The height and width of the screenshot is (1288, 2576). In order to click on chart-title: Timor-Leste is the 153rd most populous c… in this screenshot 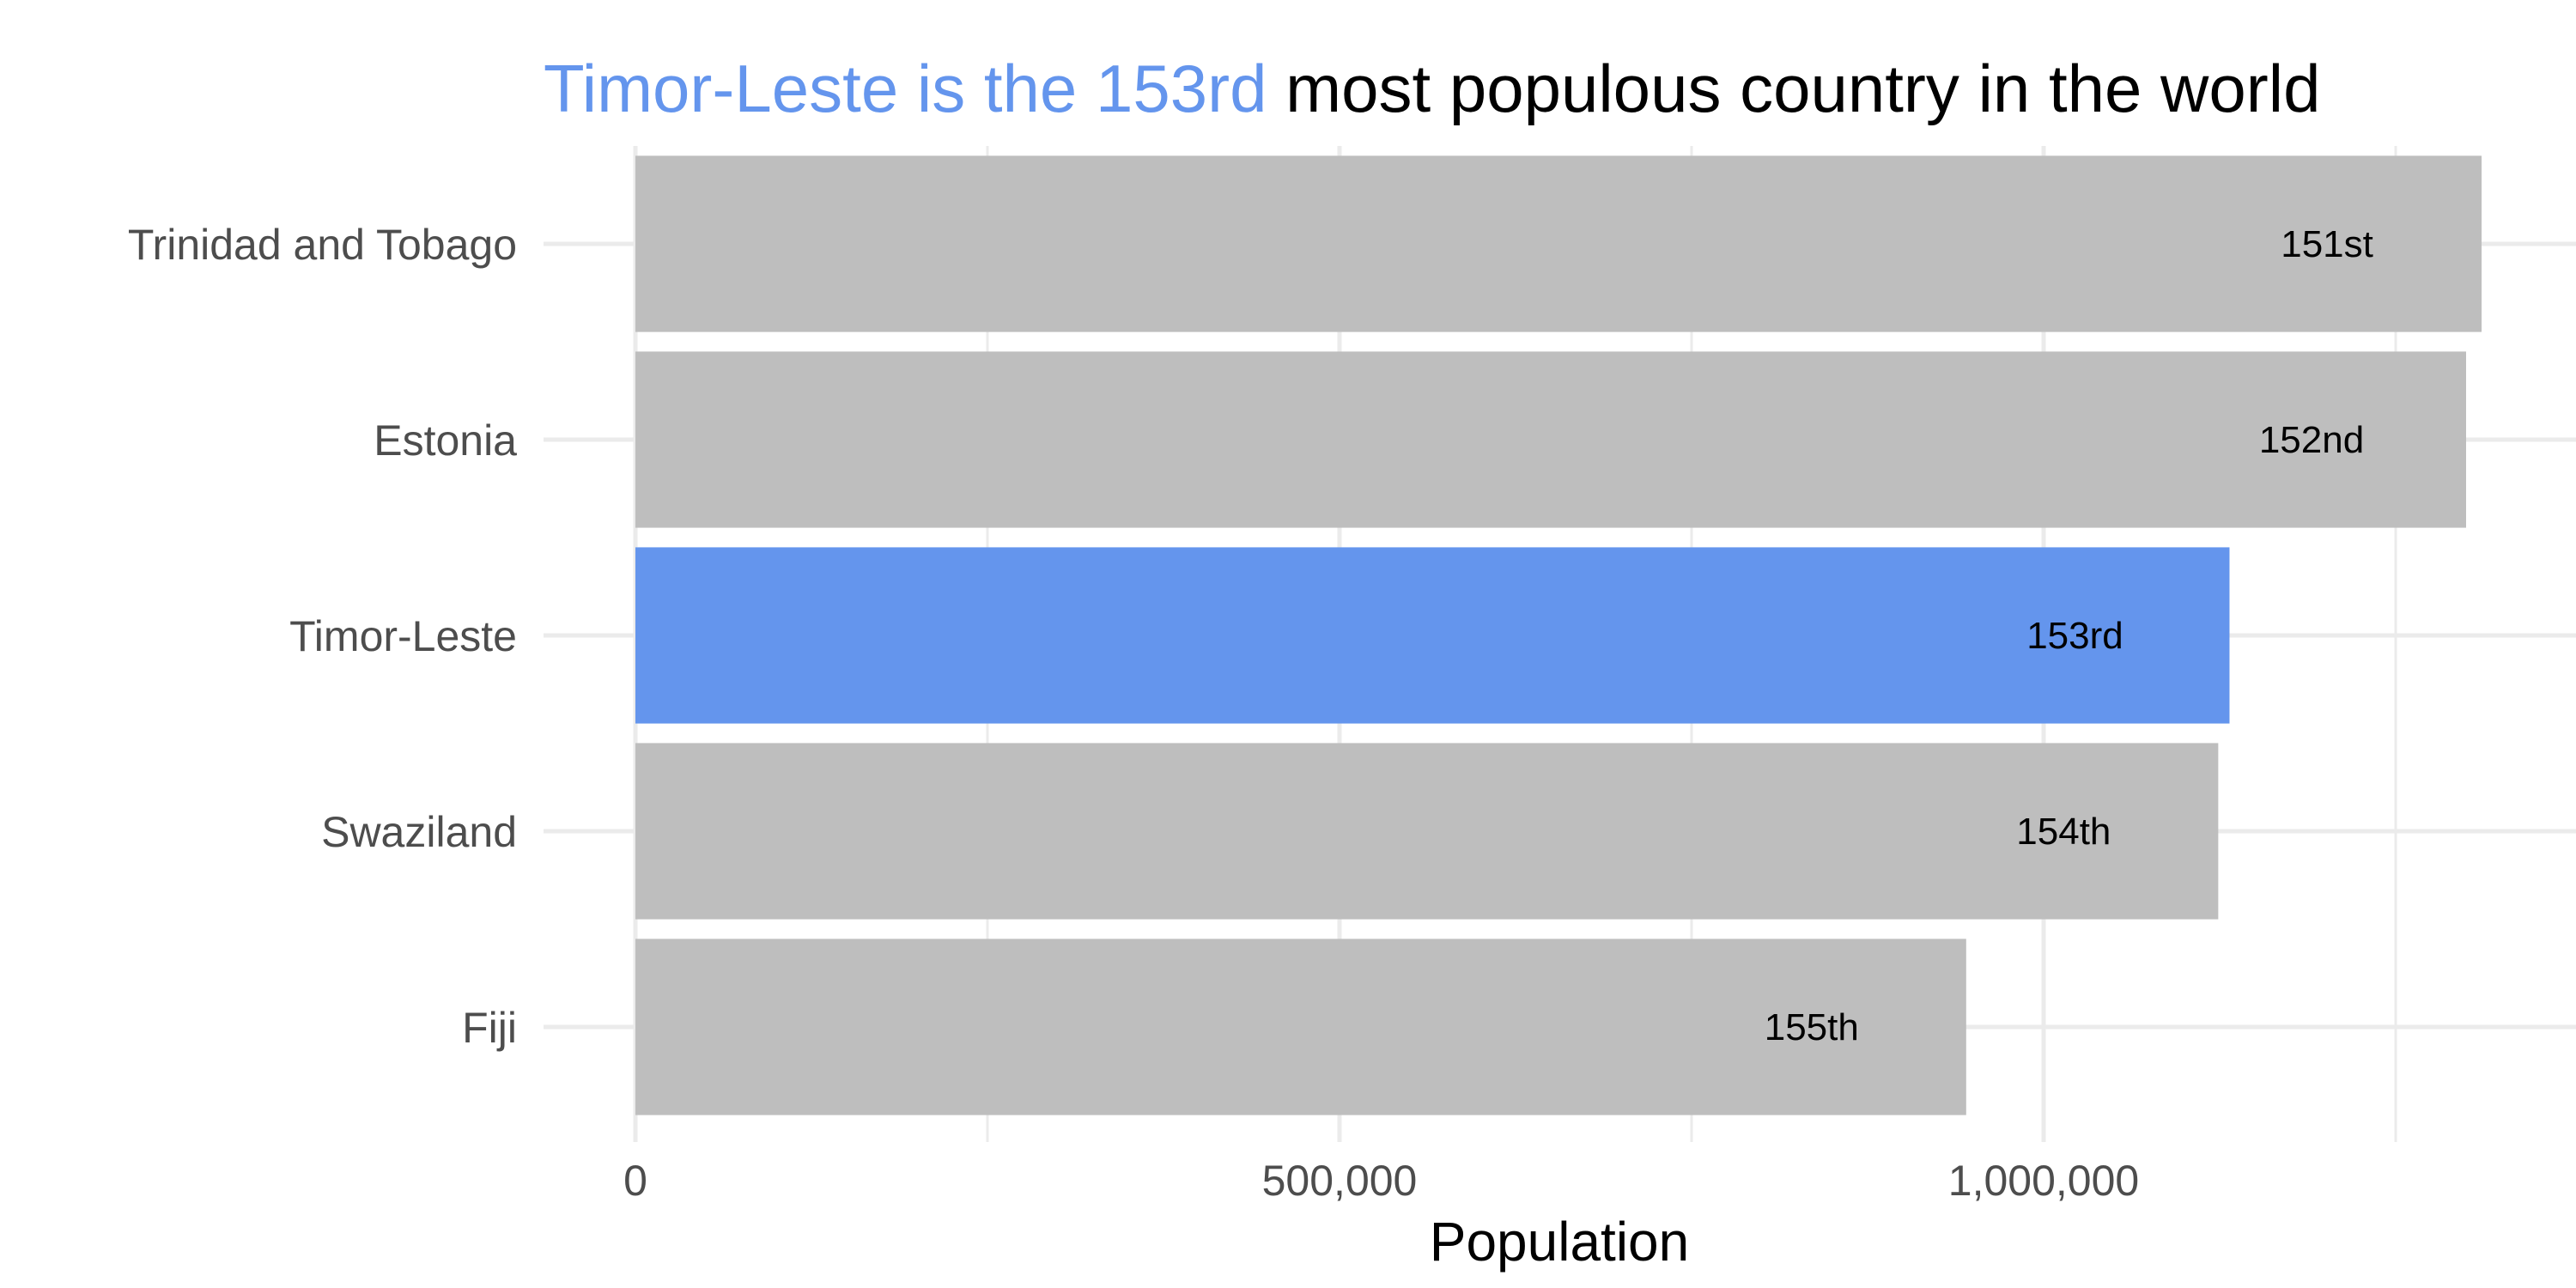, I will do `click(1432, 88)`.